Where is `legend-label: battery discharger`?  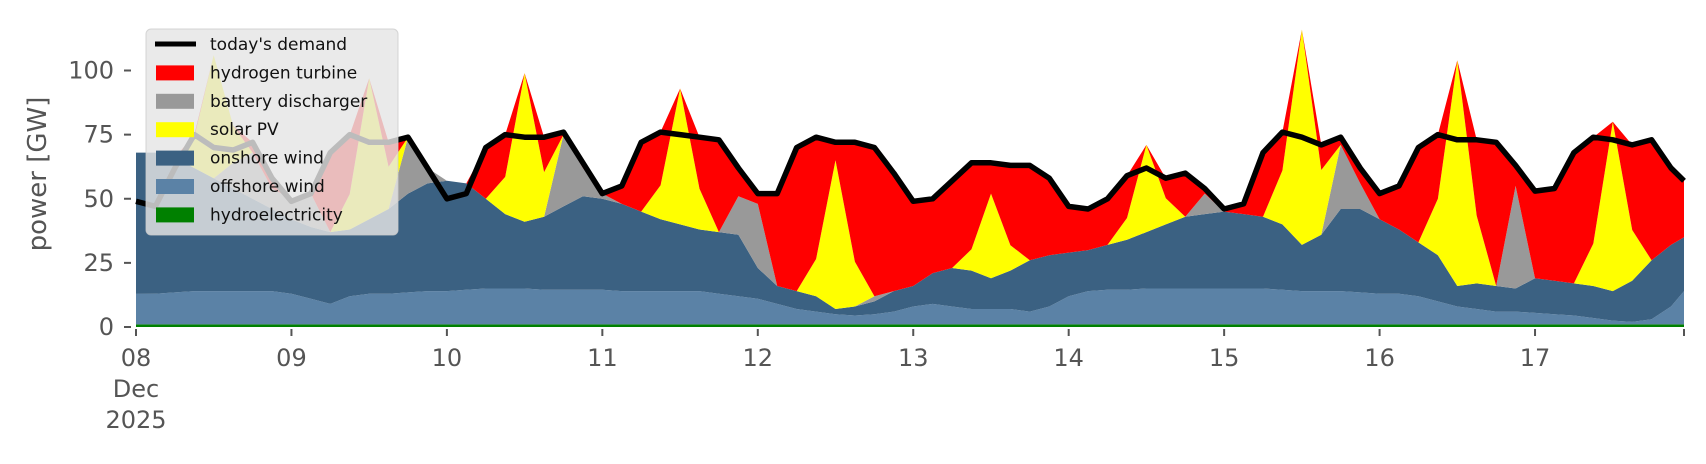 legend-label: battery discharger is located at coordinates (288, 102).